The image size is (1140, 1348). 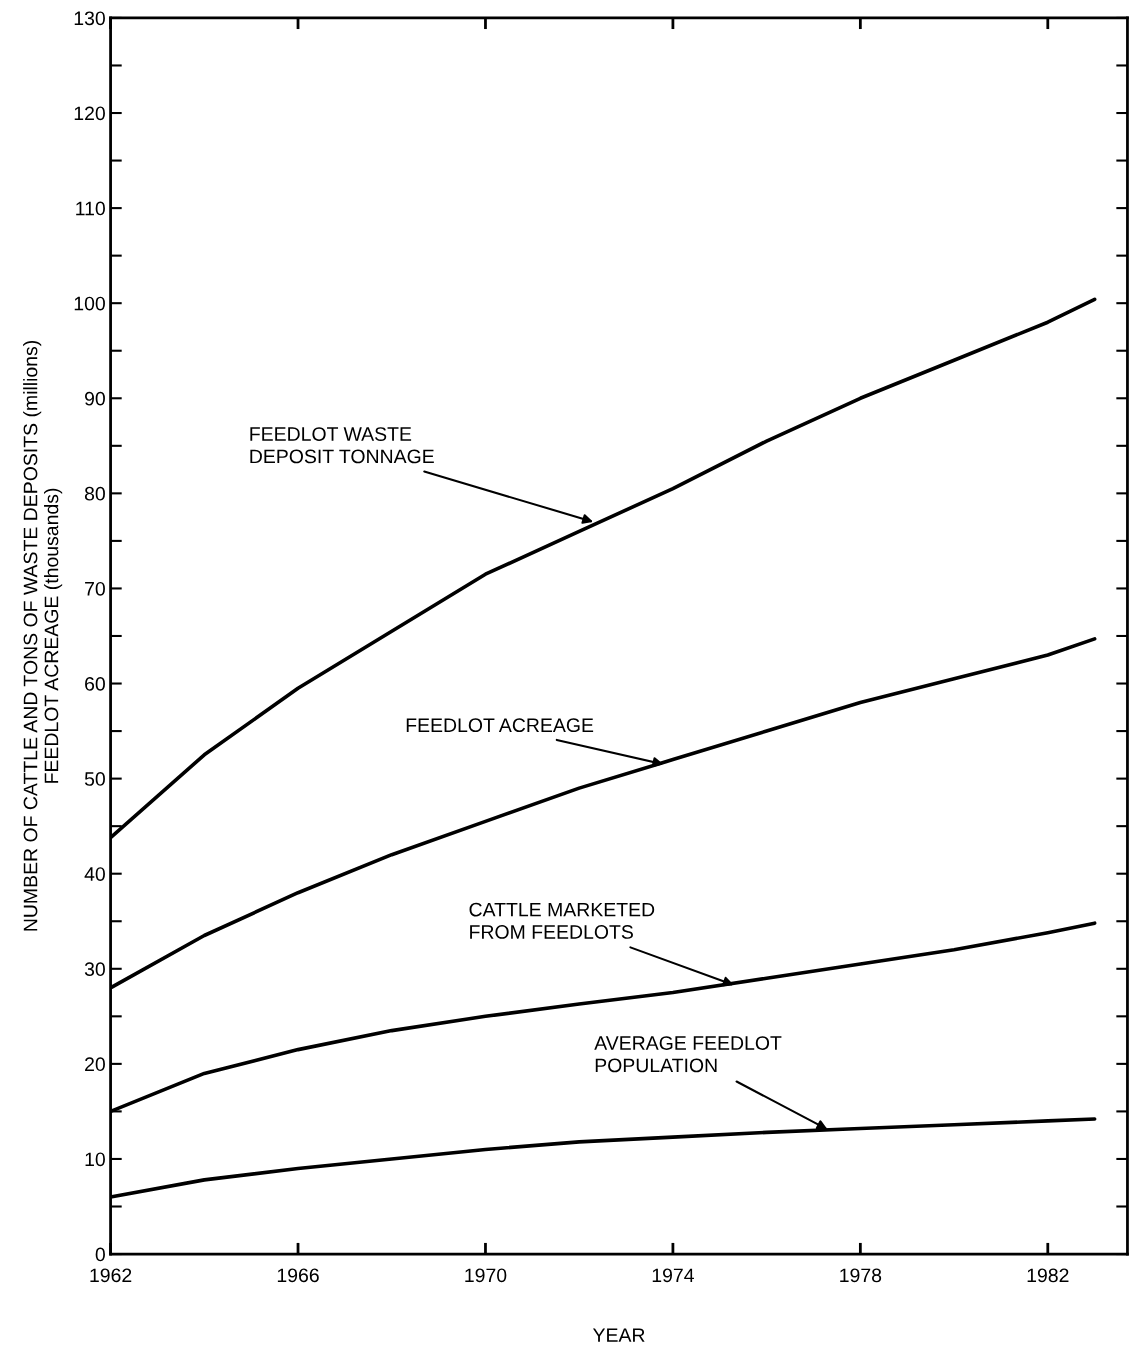 I want to click on x-tick-label: 1962, so click(x=111, y=1275).